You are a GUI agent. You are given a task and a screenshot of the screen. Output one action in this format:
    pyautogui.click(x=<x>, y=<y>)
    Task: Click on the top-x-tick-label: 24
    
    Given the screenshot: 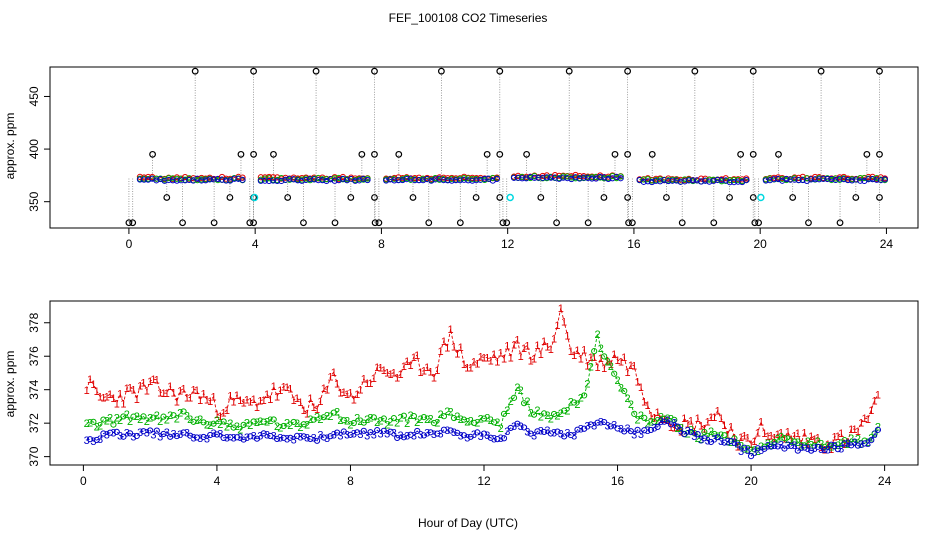 What is the action you would take?
    pyautogui.click(x=887, y=244)
    